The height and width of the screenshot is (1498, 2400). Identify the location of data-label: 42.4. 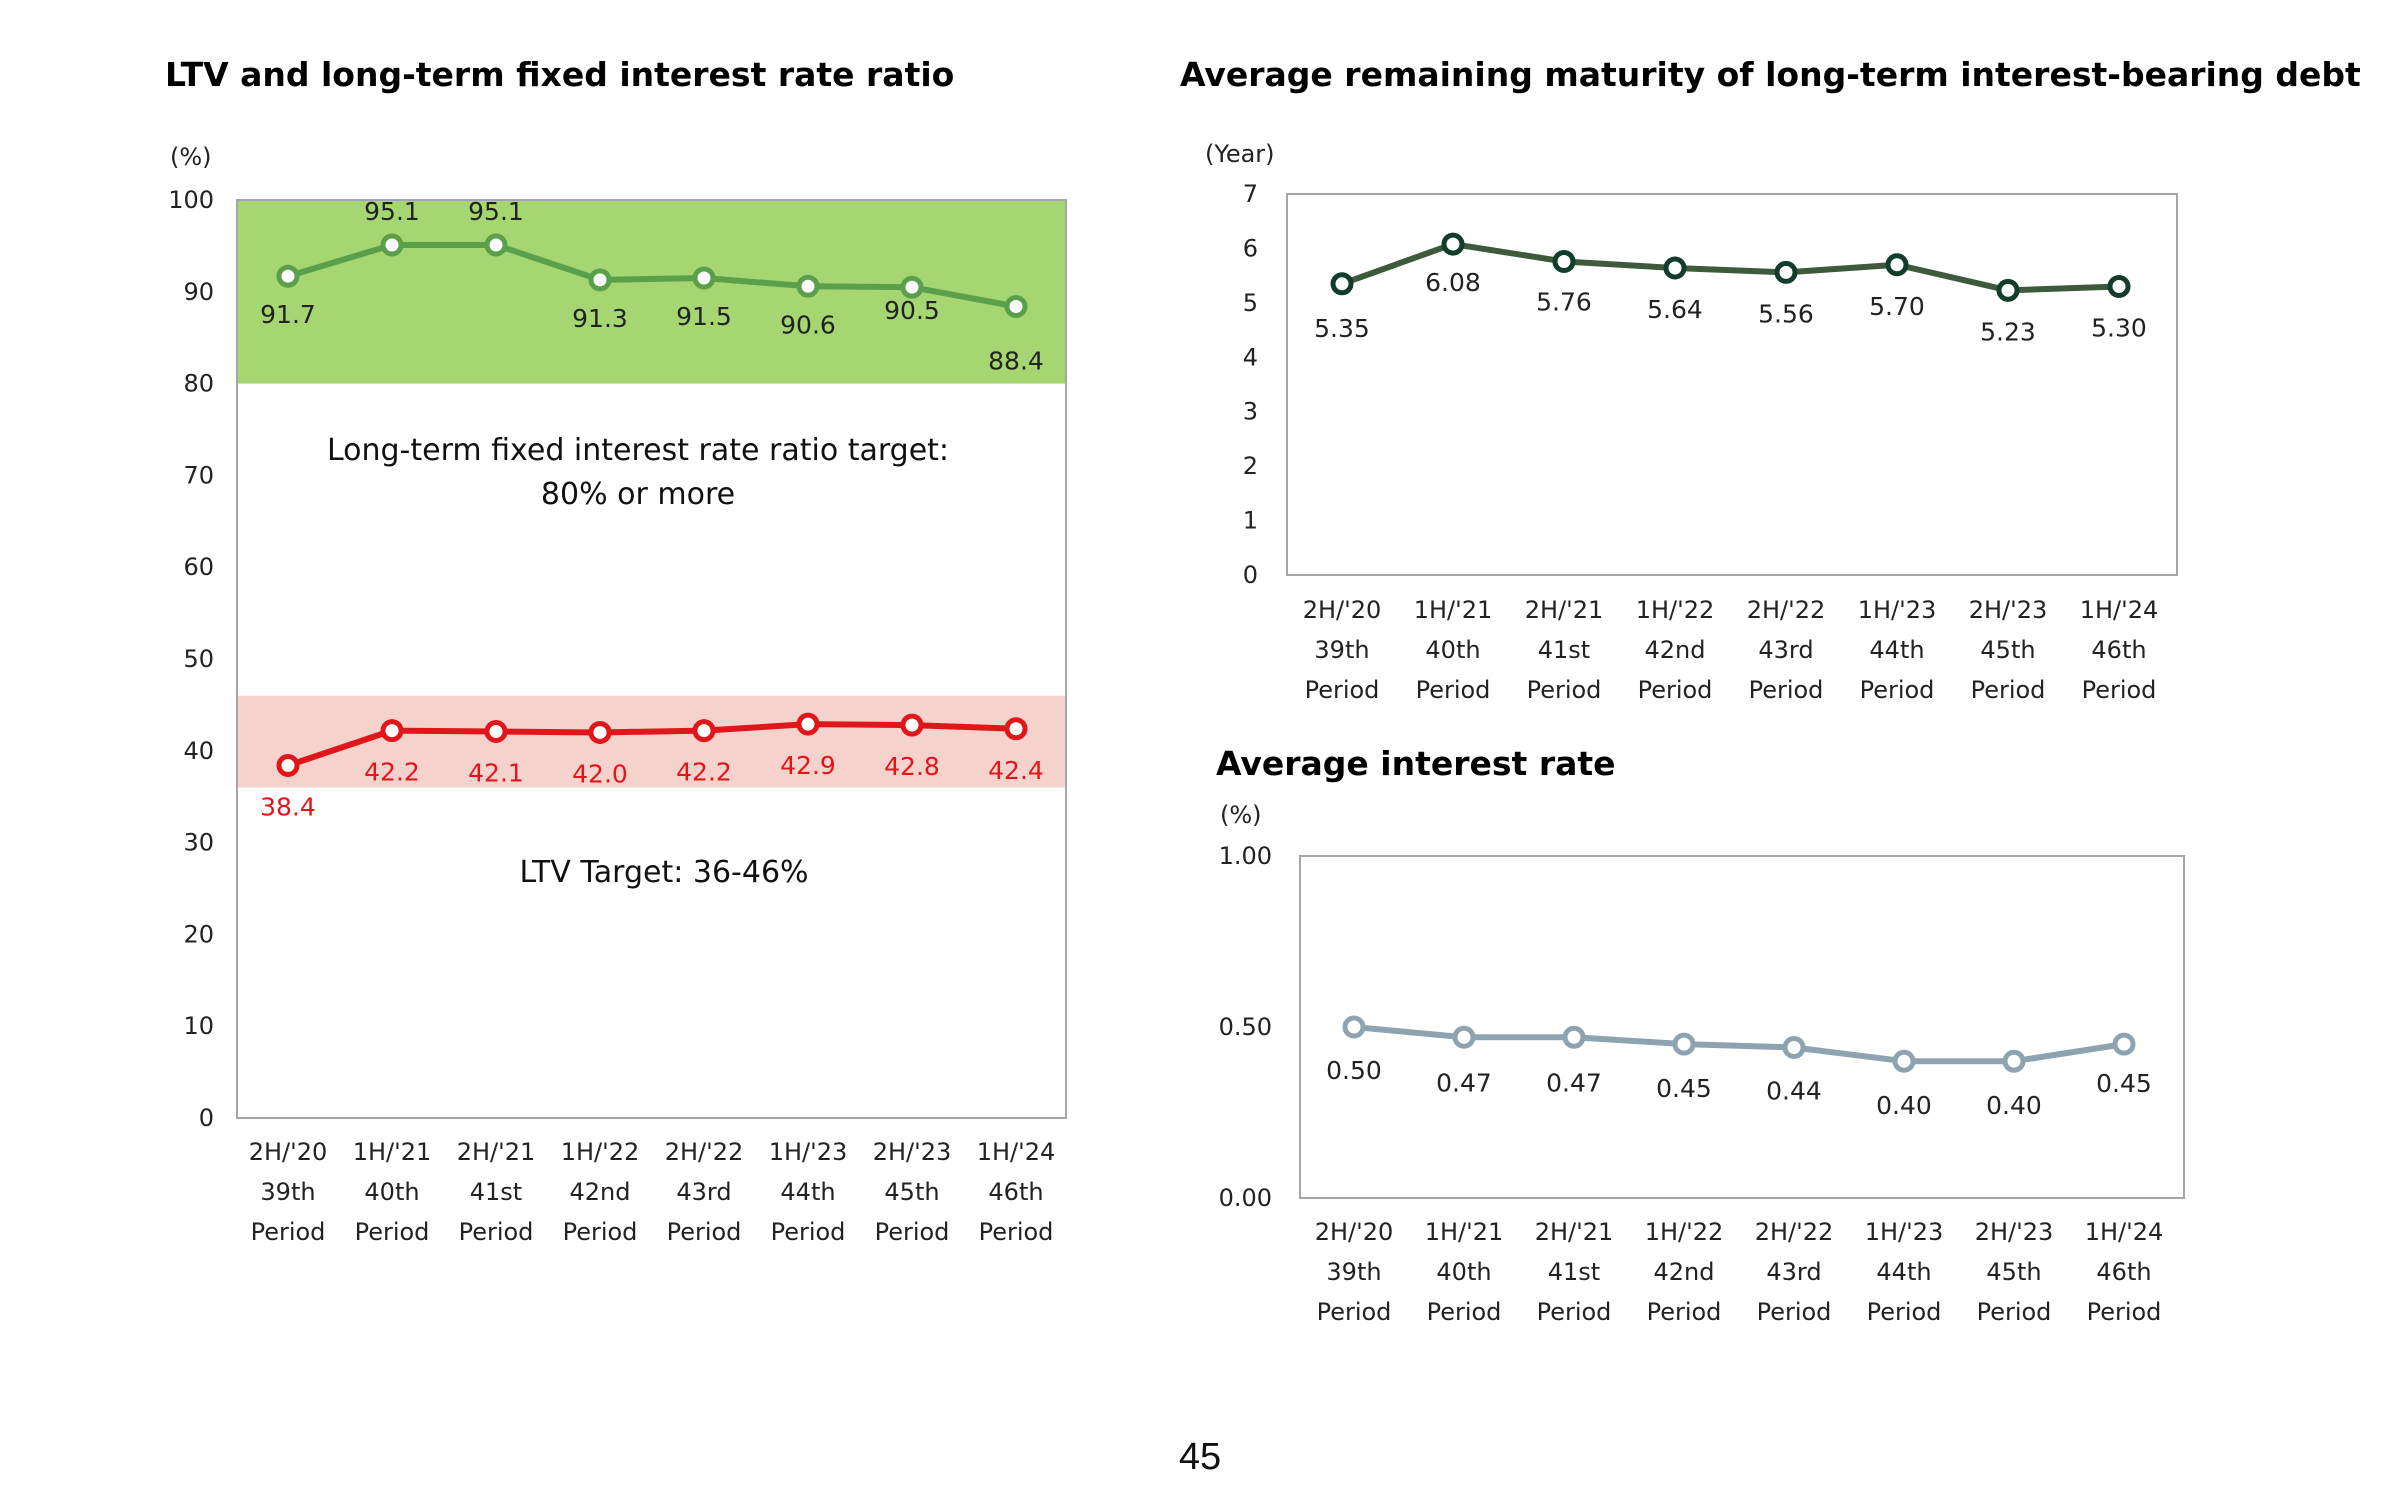
(1016, 770).